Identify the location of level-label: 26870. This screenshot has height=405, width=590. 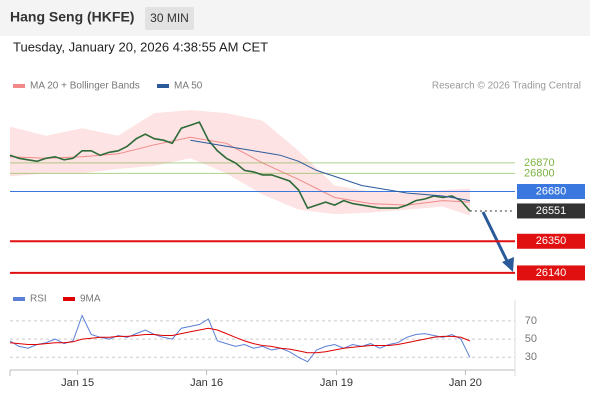
(539, 163).